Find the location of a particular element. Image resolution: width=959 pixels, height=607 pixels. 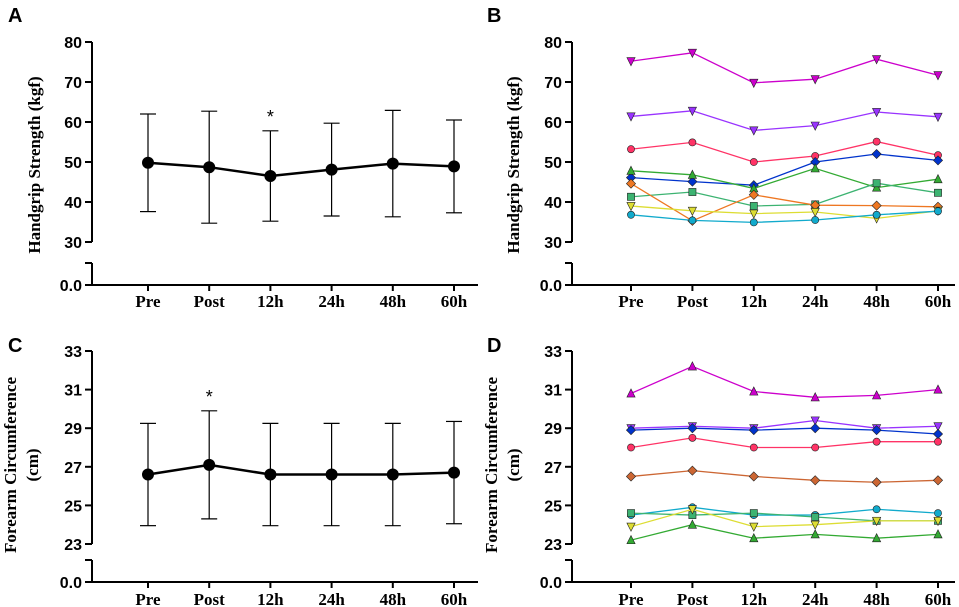

panel-b-series-S5 is located at coordinates (784, 178).